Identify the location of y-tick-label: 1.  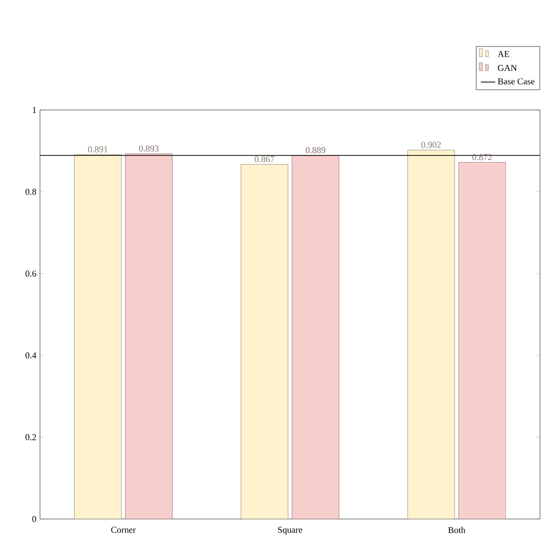
(34, 110).